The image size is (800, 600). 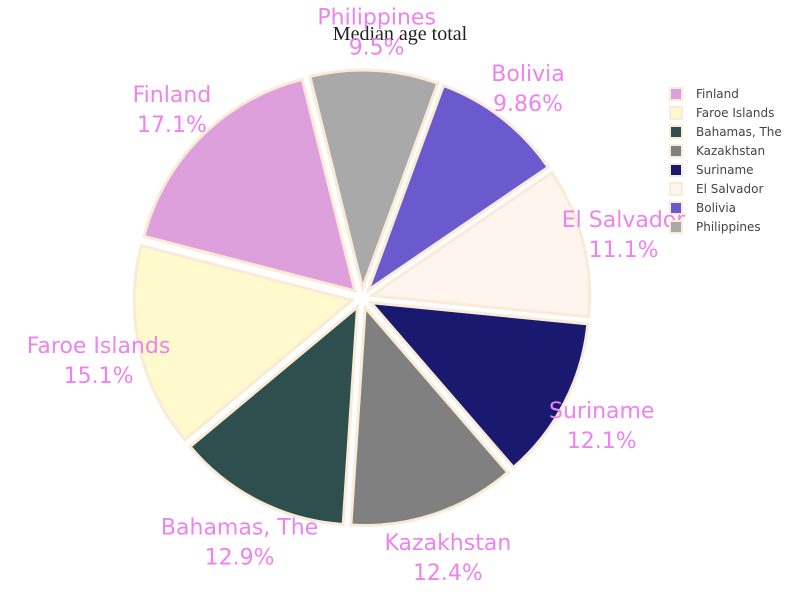 I want to click on pie-slice-kazakhstan, so click(x=429, y=415).